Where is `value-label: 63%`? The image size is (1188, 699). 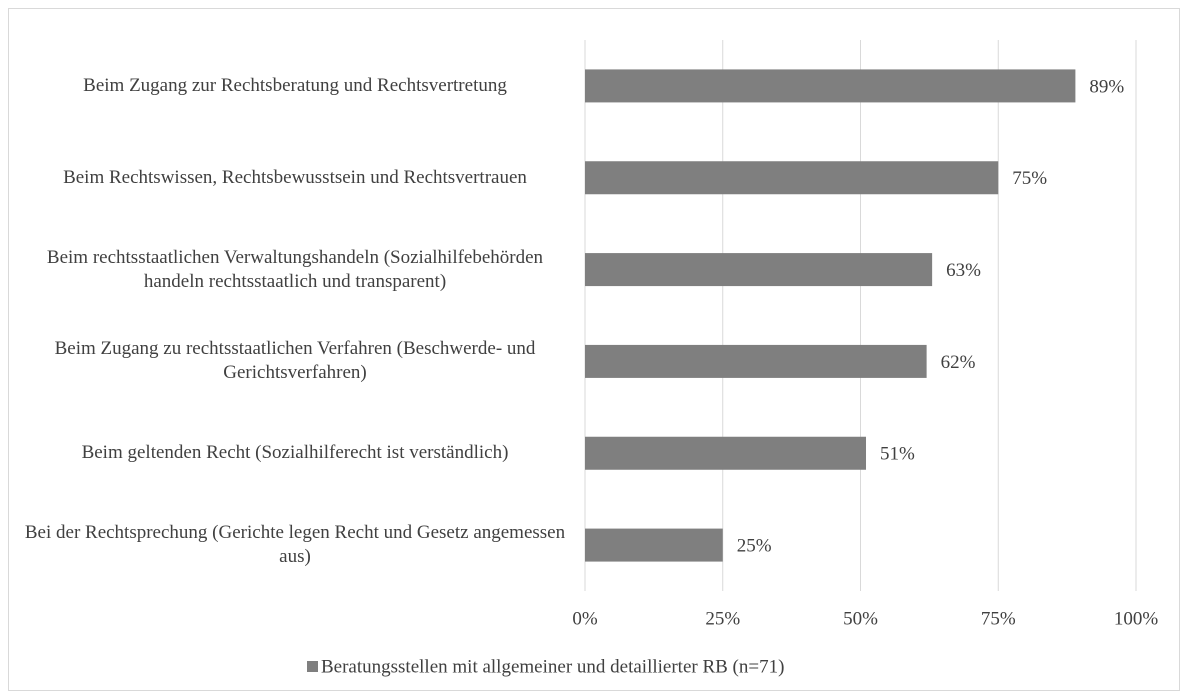 value-label: 63% is located at coordinates (963, 270).